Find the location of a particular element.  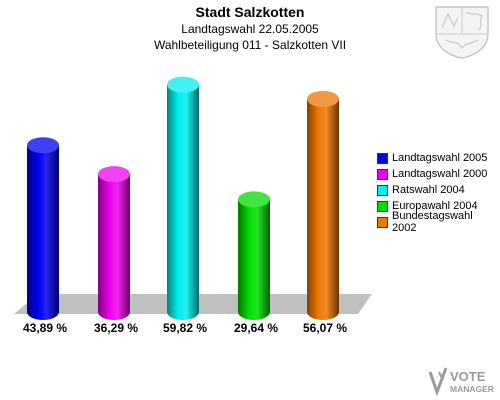

bar-value-label: 43,89 % is located at coordinates (45, 328).